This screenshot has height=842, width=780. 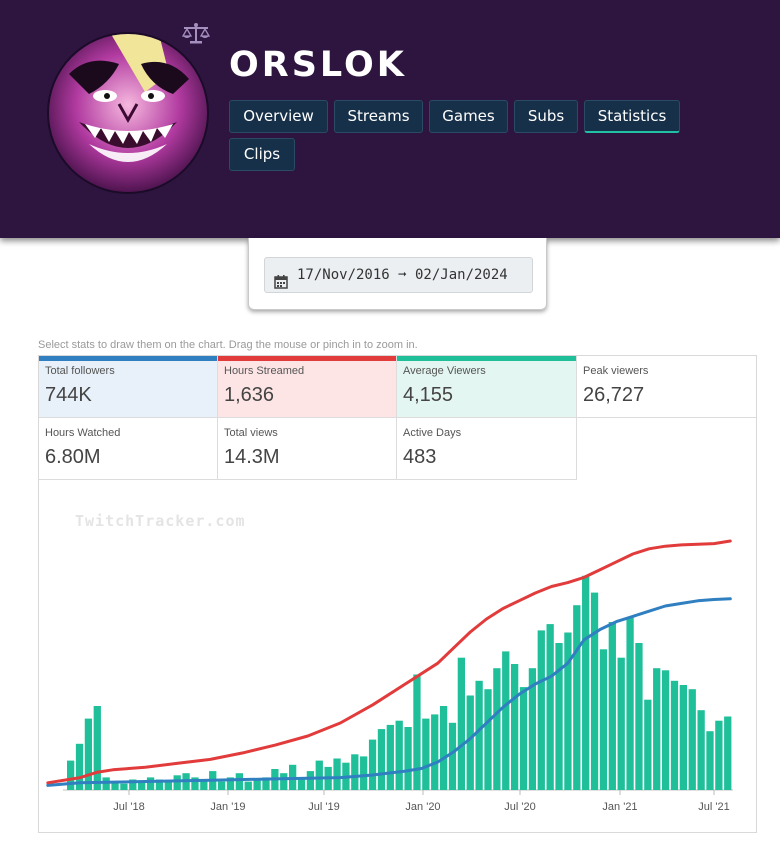 I want to click on tab-statistics: Statistics, so click(x=632, y=116).